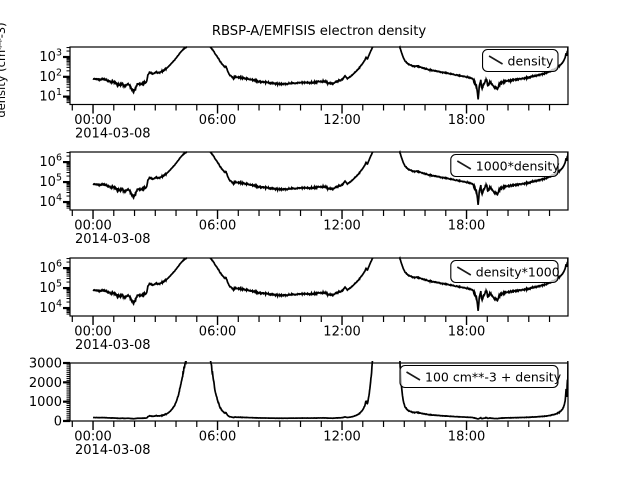 Image resolution: width=640 pixels, height=480 pixels. I want to click on legend: density*1000, so click(505, 271).